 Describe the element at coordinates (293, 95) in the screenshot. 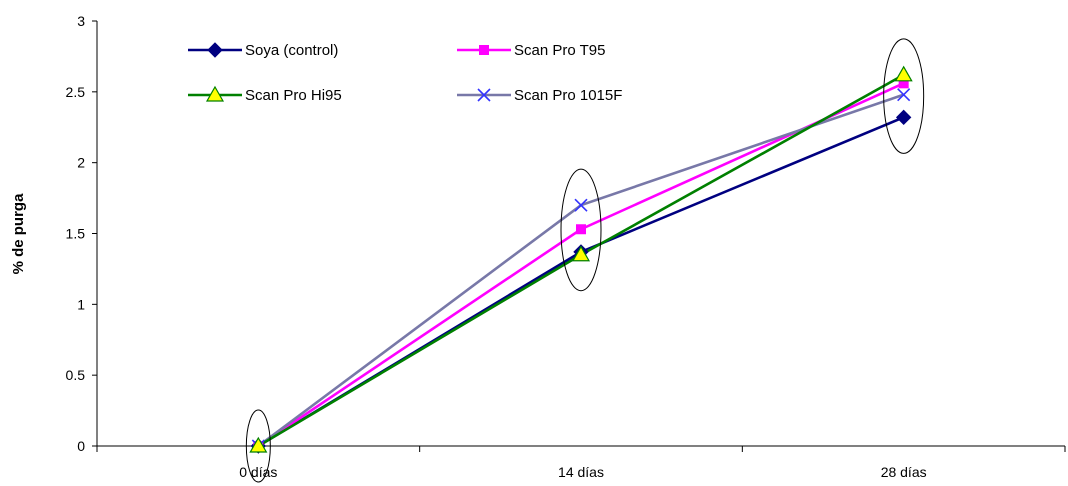

I see `legend-label: Scan Pro Hi95` at that location.